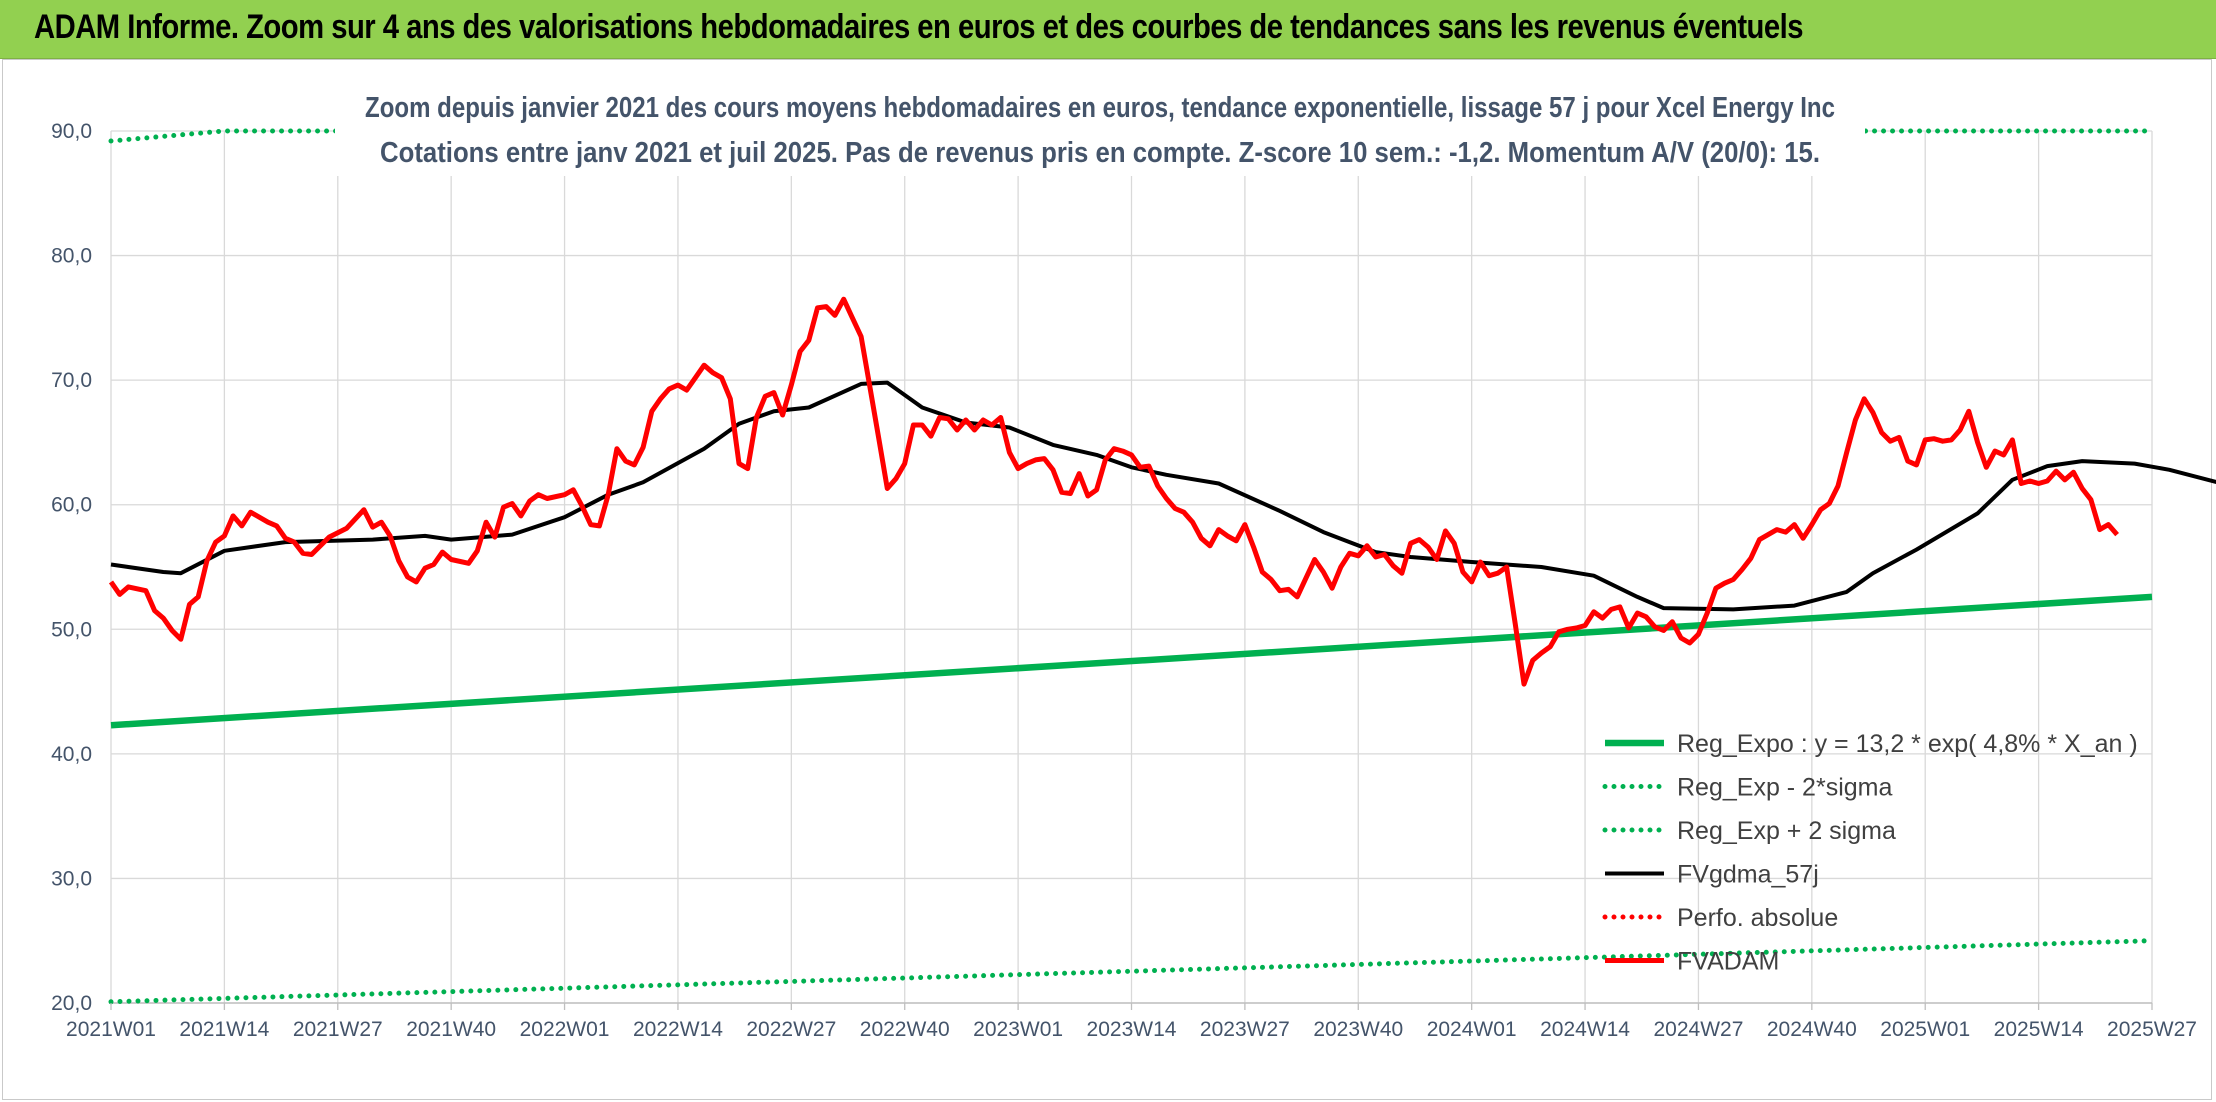 Image resolution: width=2216 pixels, height=1102 pixels. What do you see at coordinates (71, 629) in the screenshot?
I see `y-tick-label: 50,0` at bounding box center [71, 629].